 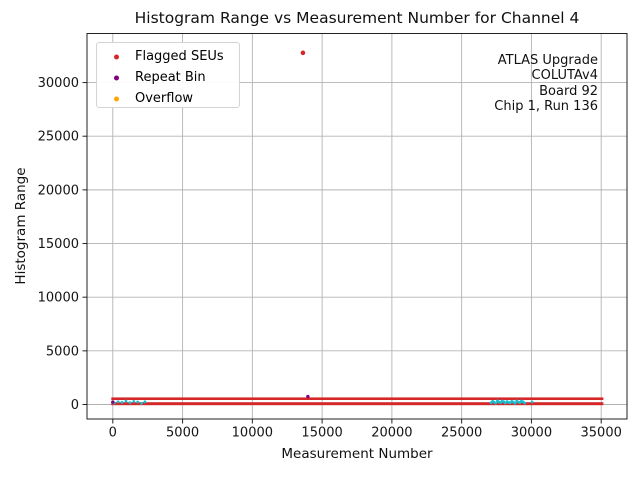 What do you see at coordinates (303, 53) in the screenshot?
I see `data-point-flagged-seu-outlier` at bounding box center [303, 53].